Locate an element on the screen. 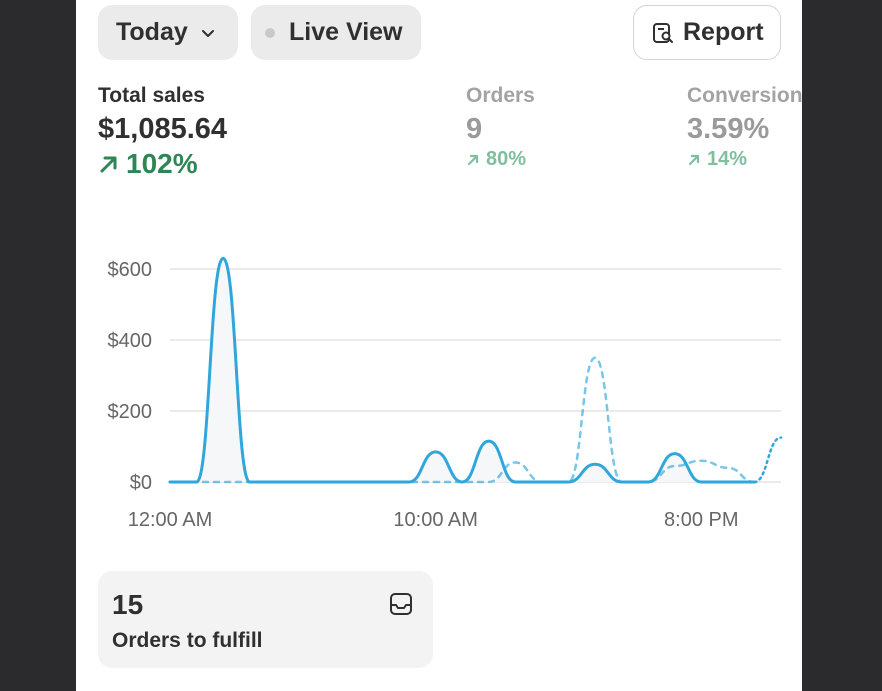  x-tick-label: 8:00 PM is located at coordinates (701, 520).